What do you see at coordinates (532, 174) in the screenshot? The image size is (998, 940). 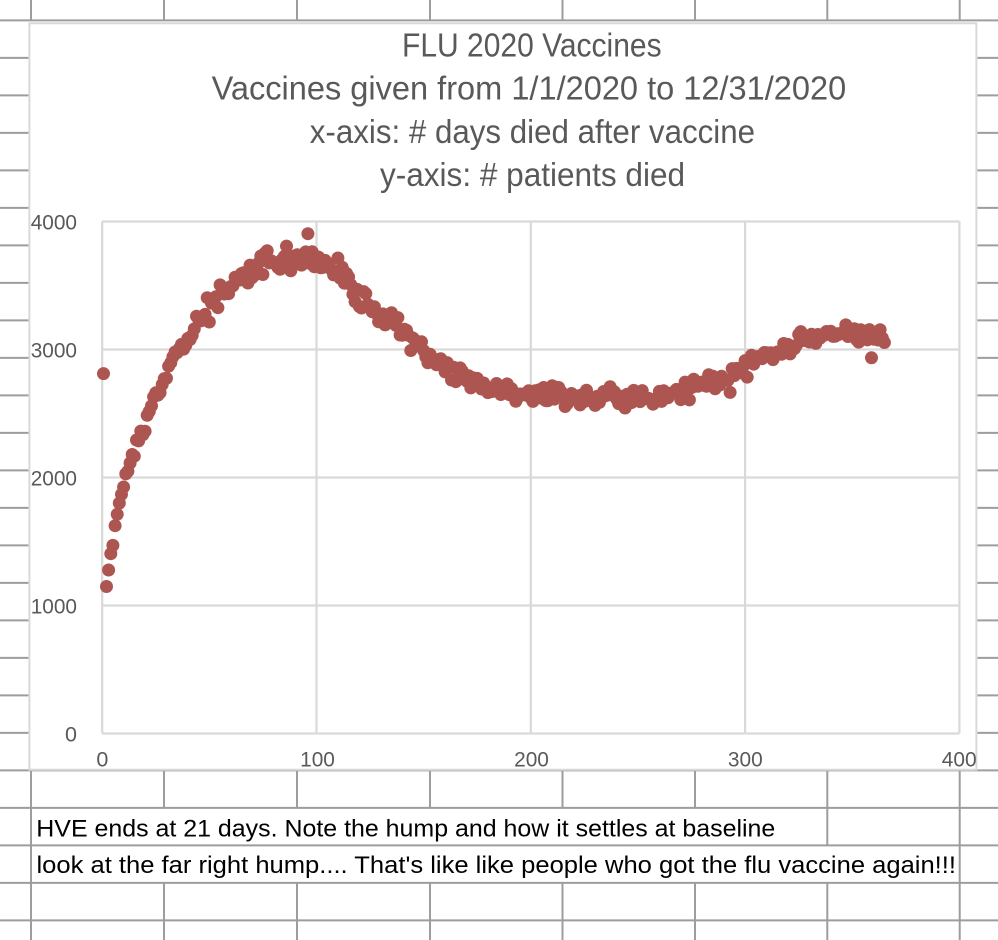 I see `svg-text: y-axis: # patients died` at bounding box center [532, 174].